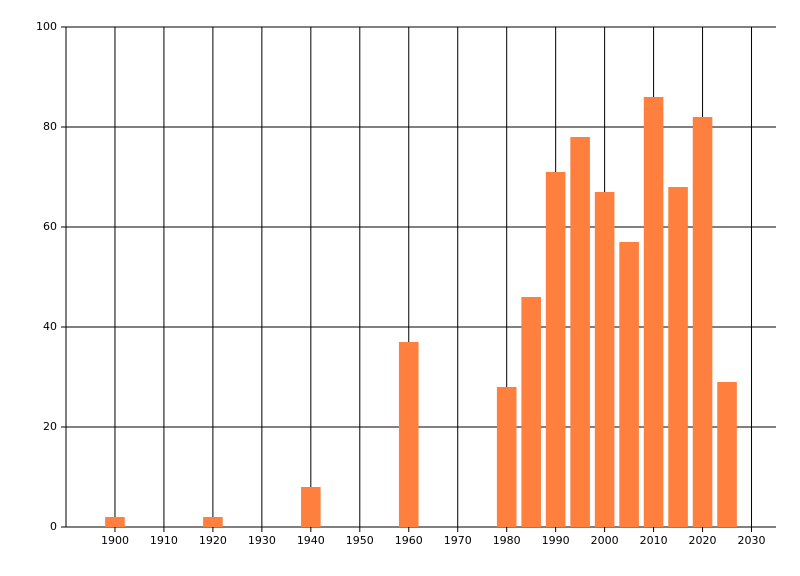 Image resolution: width=800 pixels, height=576 pixels. What do you see at coordinates (46, 26) in the screenshot?
I see `y-tick-label: 100` at bounding box center [46, 26].